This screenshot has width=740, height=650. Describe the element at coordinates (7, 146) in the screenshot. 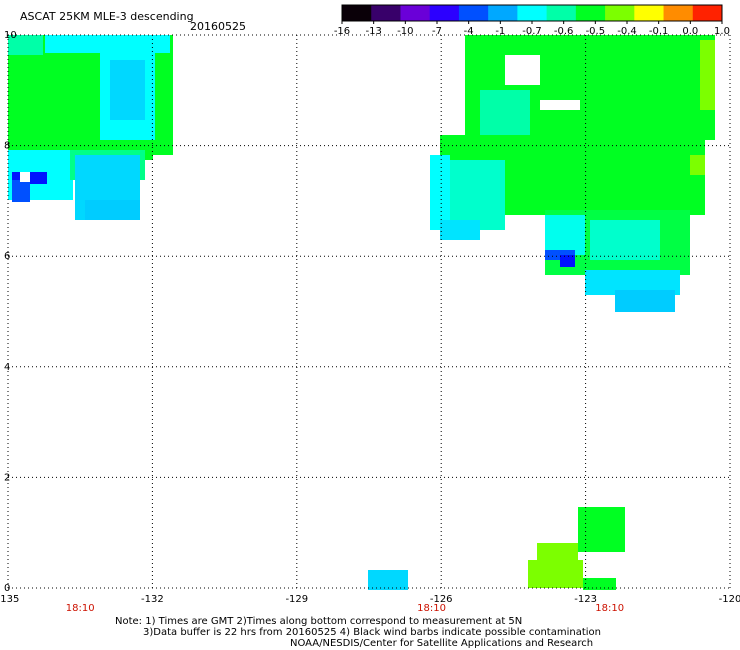

I see `lat-tick-label: 8` at that location.